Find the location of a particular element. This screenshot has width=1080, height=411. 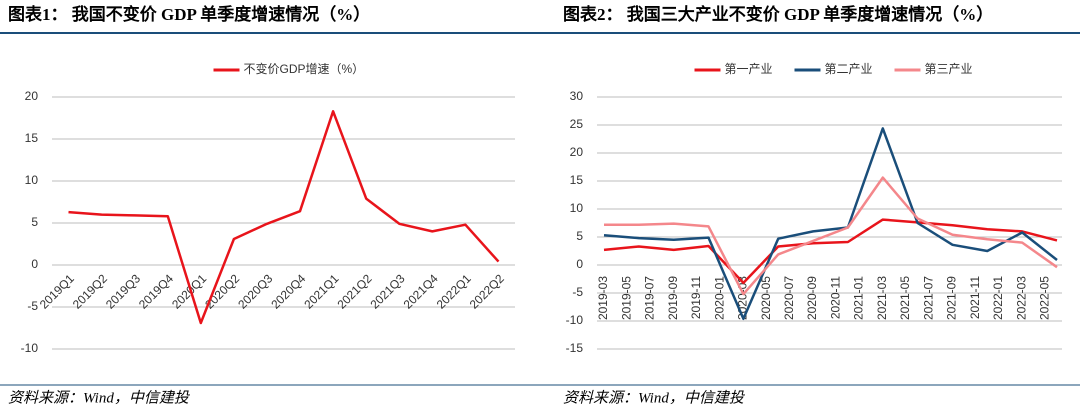

x-tick-label: 2021Q1 is located at coordinates (321, 291).